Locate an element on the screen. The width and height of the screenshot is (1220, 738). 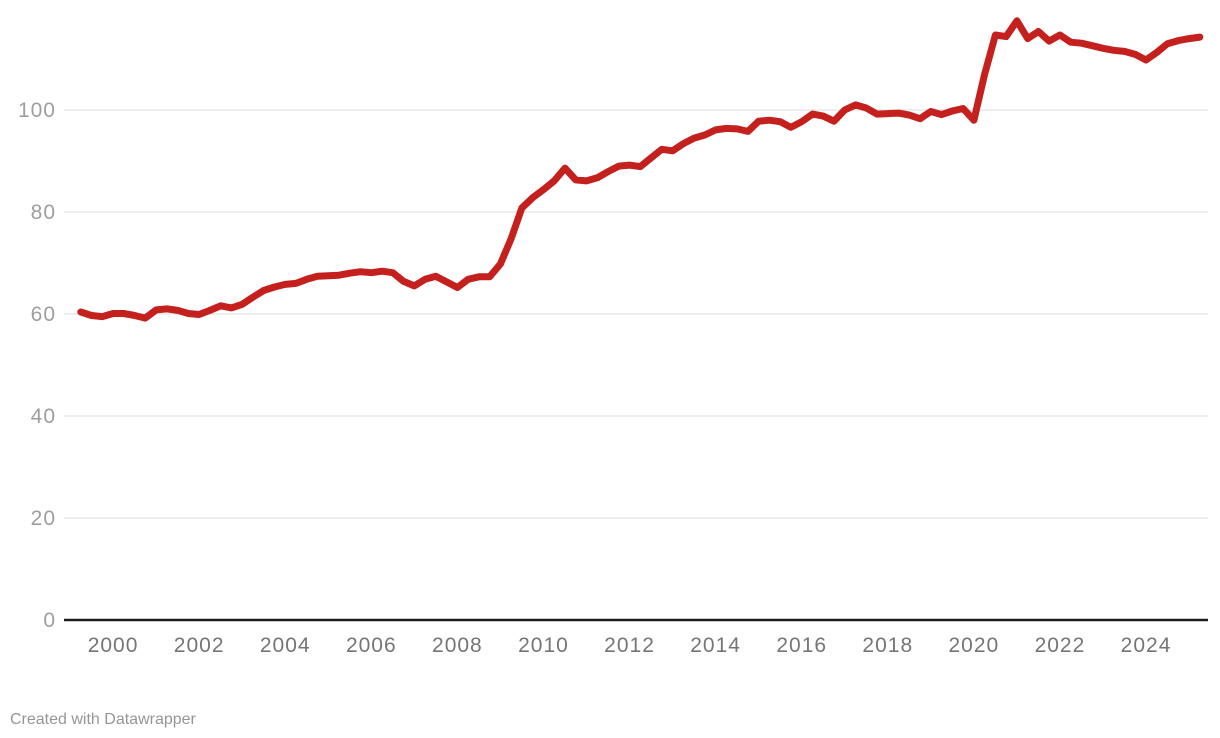
x-tick-label-2002: 2002 is located at coordinates (199, 645).